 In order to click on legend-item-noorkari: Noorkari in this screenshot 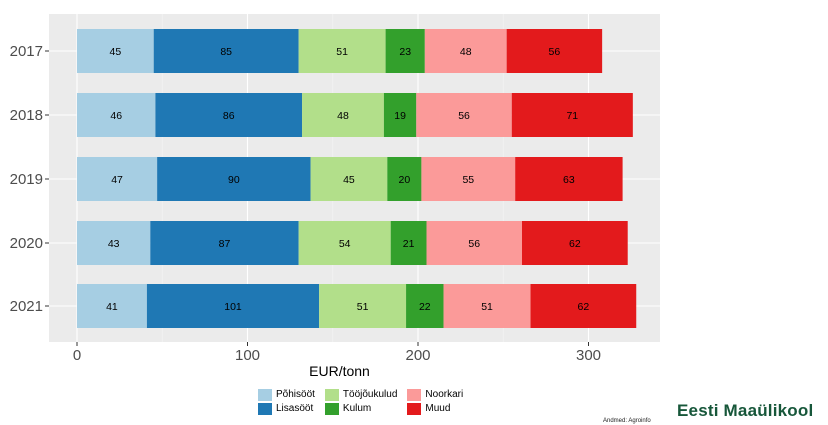, I will do `click(435, 394)`.